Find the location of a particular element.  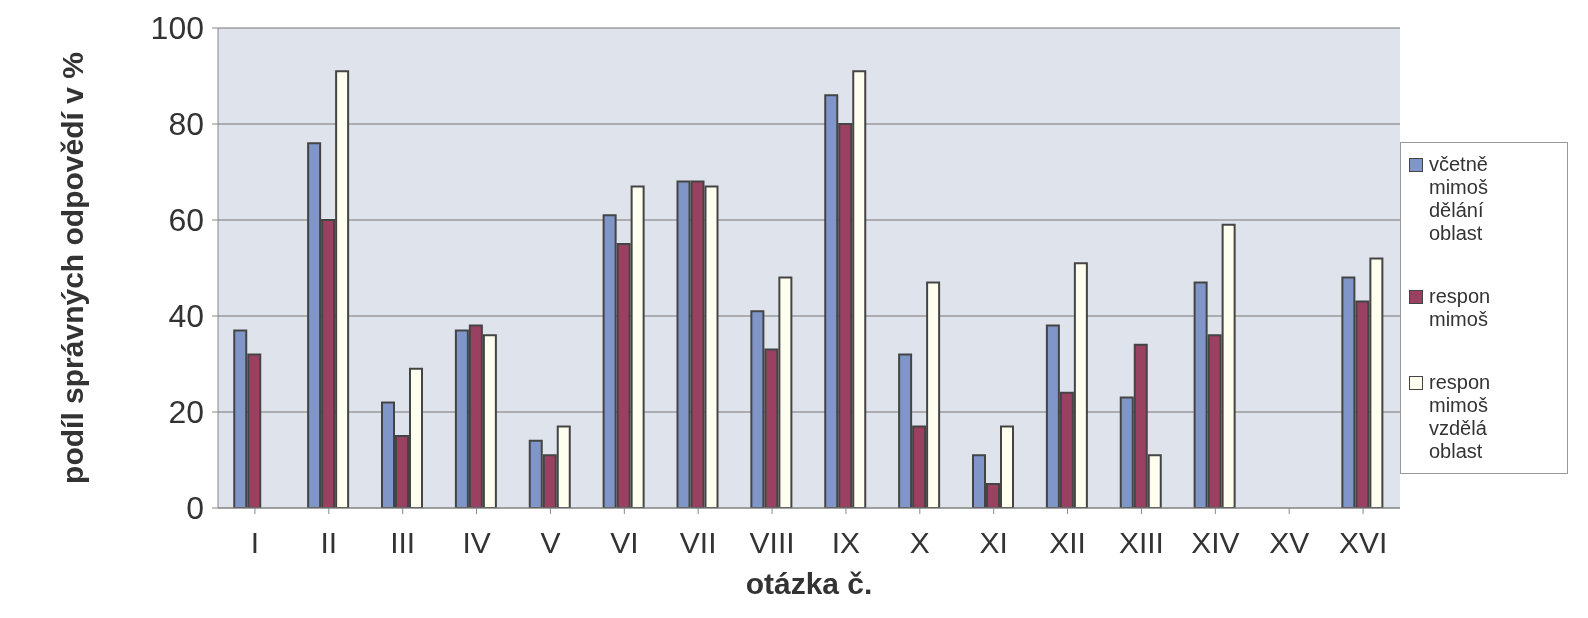

y-axis-title: podíl správných odpovědí v % is located at coordinates (72, 268).